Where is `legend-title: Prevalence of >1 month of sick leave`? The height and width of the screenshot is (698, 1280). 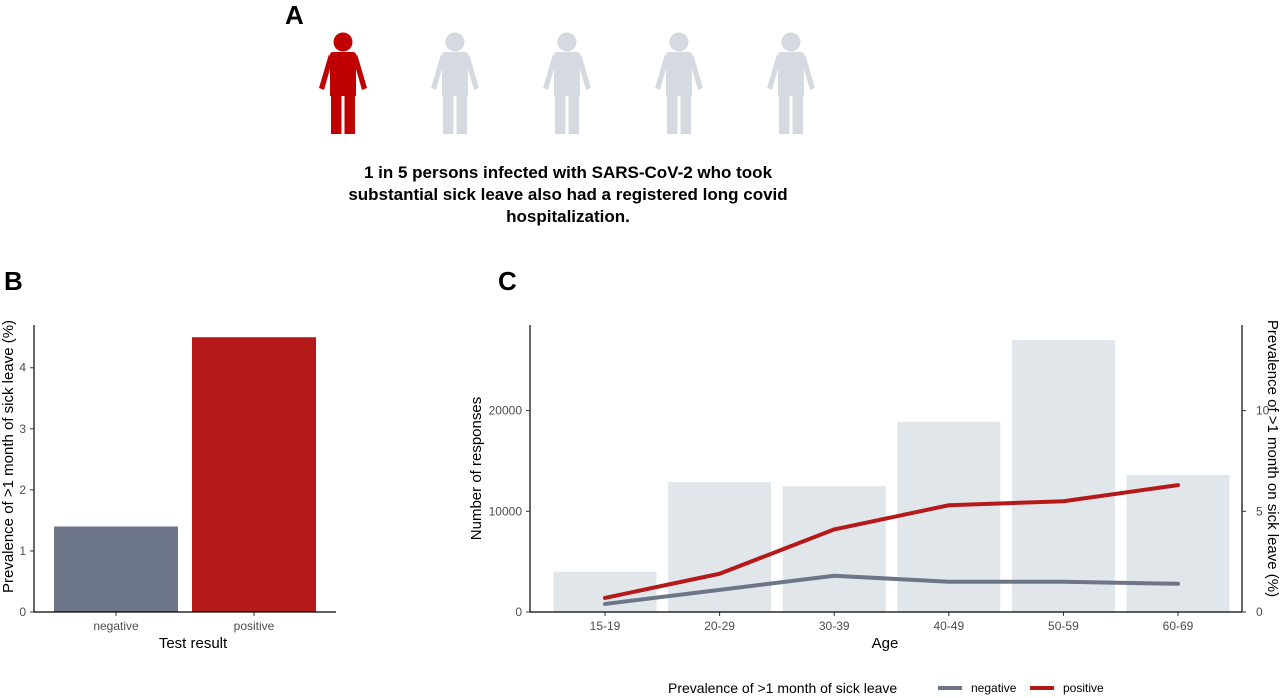
legend-title: Prevalence of >1 month of sick leave is located at coordinates (782, 688).